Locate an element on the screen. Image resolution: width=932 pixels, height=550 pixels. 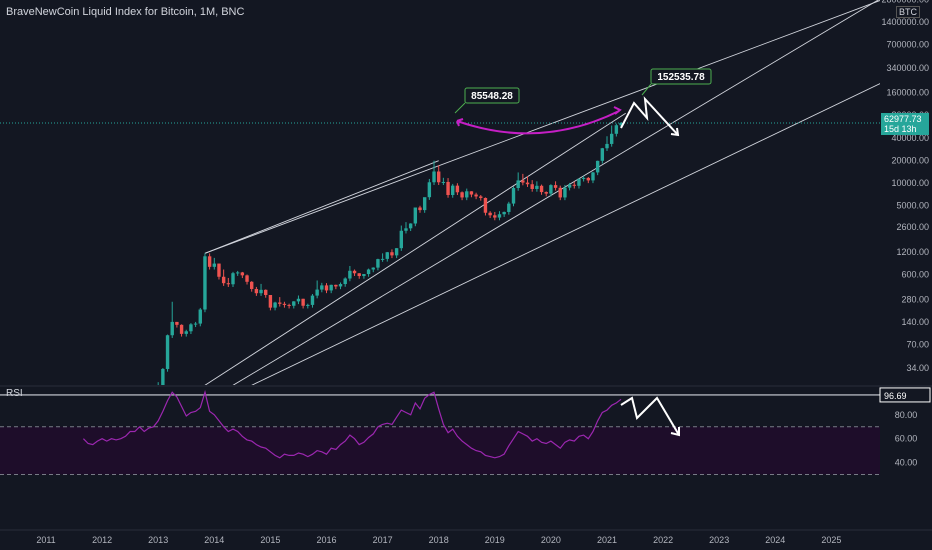
rsi-tick-label: 60.00 is located at coordinates (906, 439).